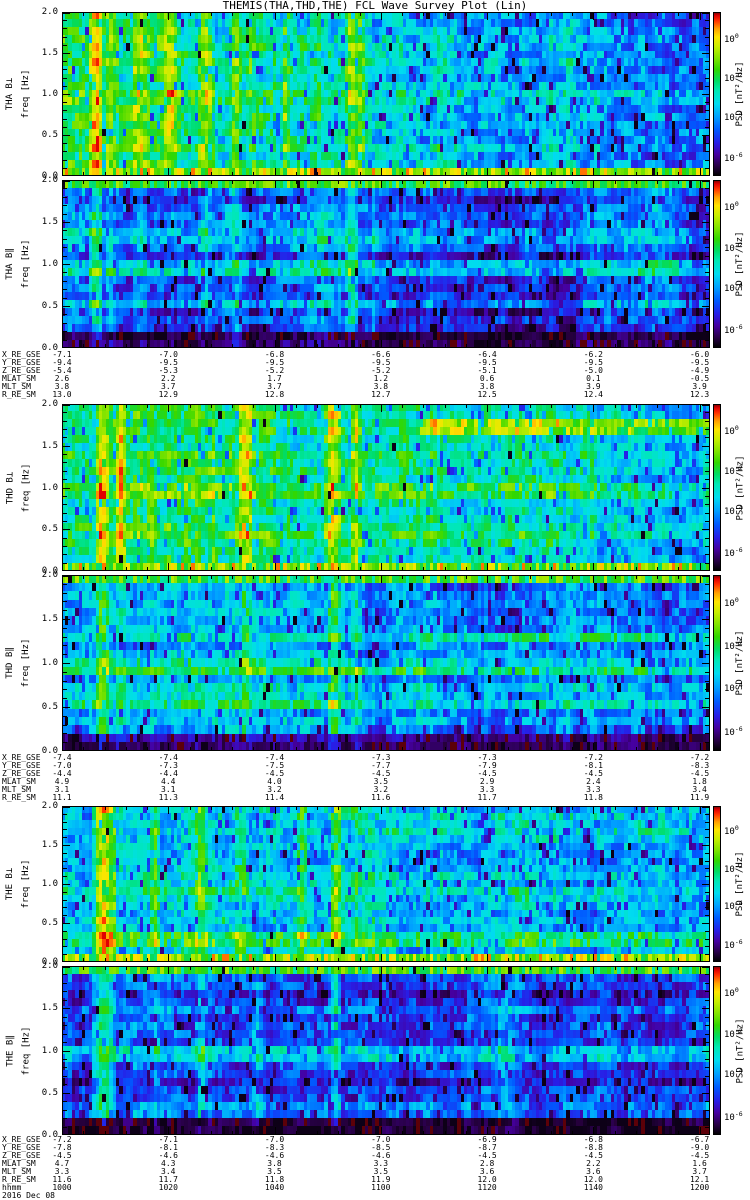 The width and height of the screenshot is (750, 1200). I want to click on time-axis-label: hhmm, so click(12, 1187).